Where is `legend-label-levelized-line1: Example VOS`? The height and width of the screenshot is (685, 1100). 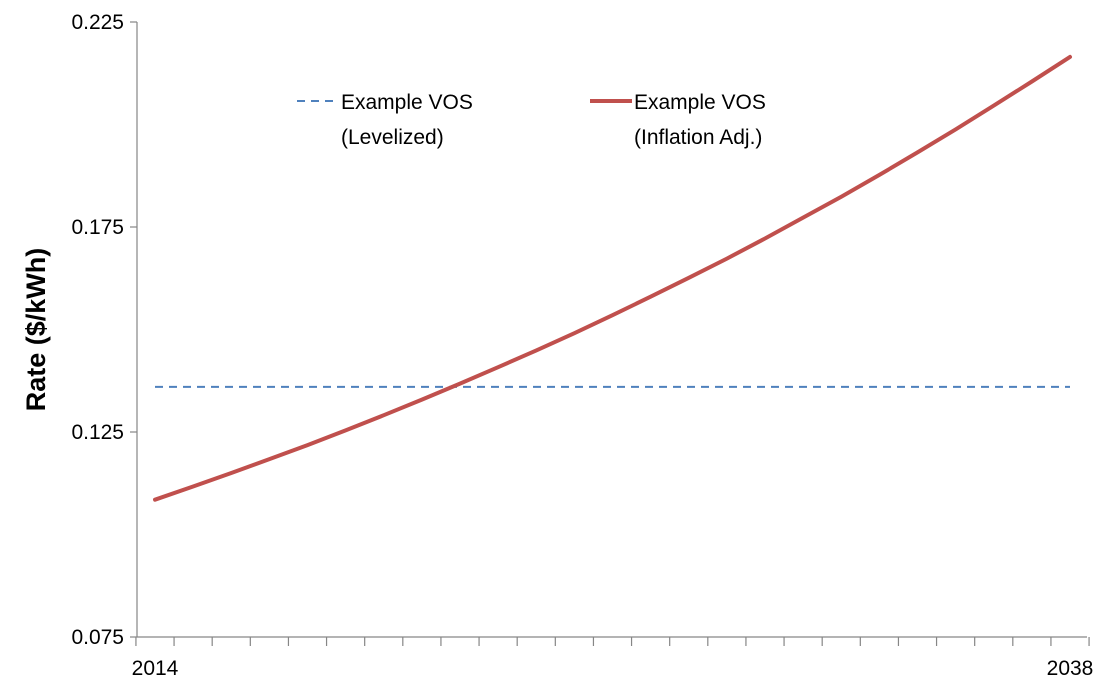 legend-label-levelized-line1: Example VOS is located at coordinates (407, 102).